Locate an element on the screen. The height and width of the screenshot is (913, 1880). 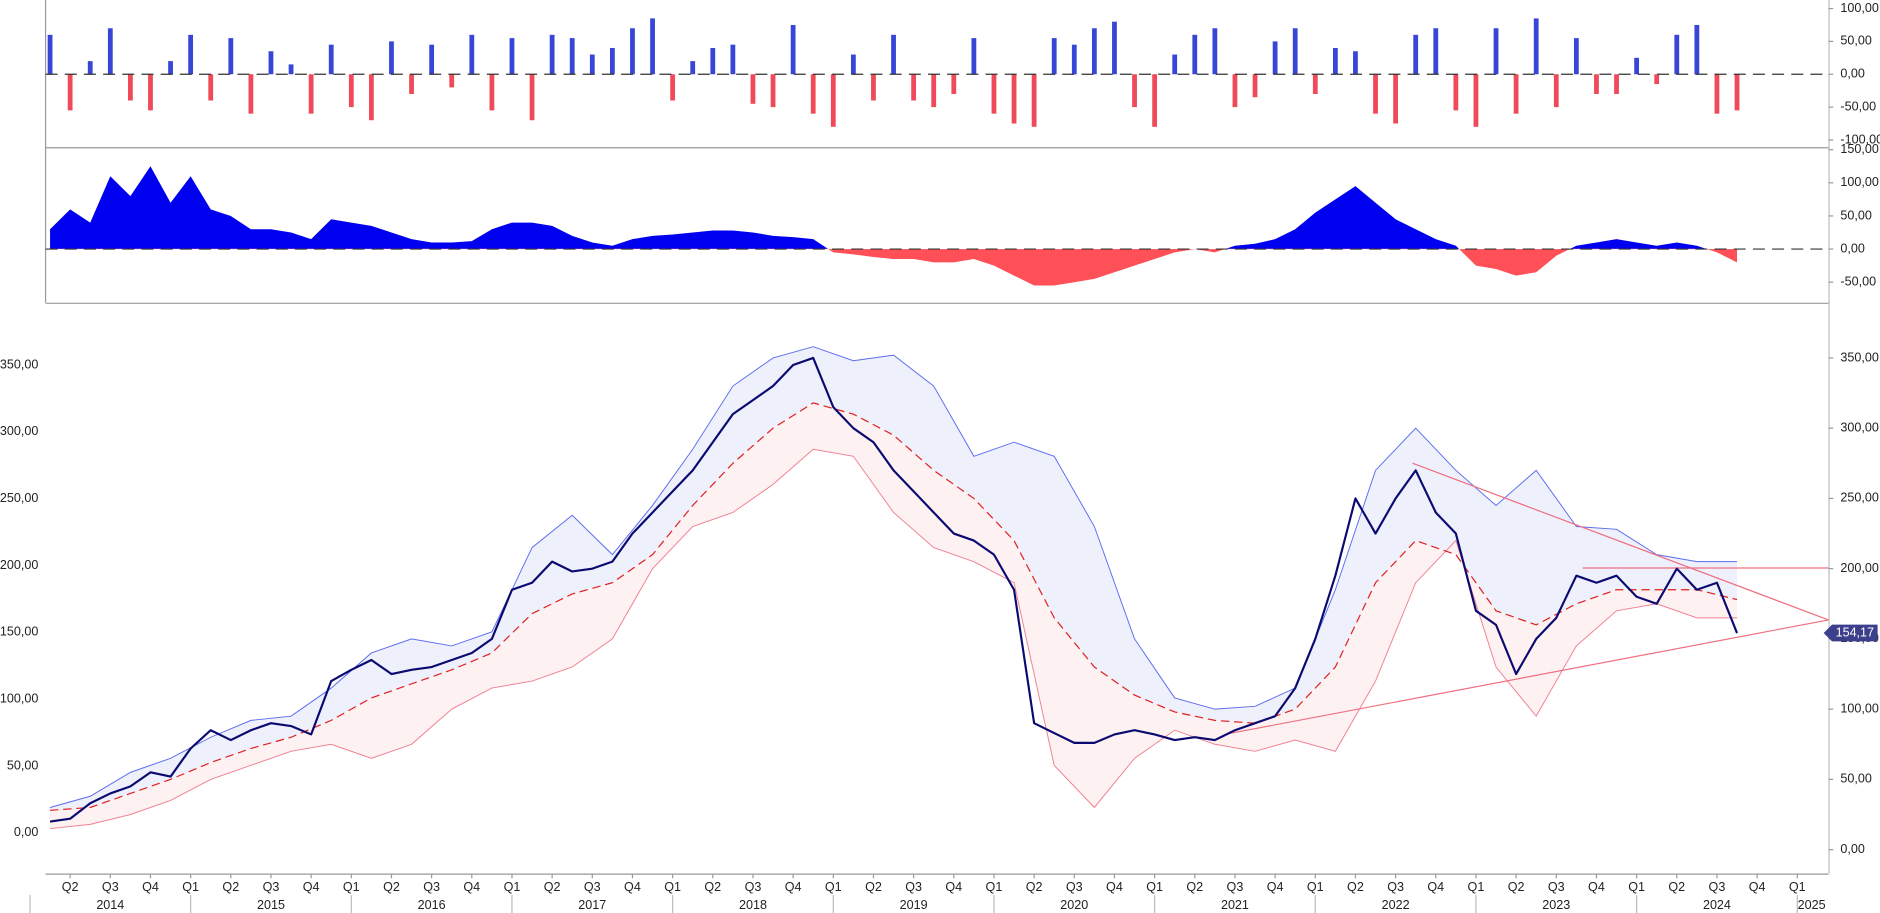
price-tag is located at coordinates (1850, 633).